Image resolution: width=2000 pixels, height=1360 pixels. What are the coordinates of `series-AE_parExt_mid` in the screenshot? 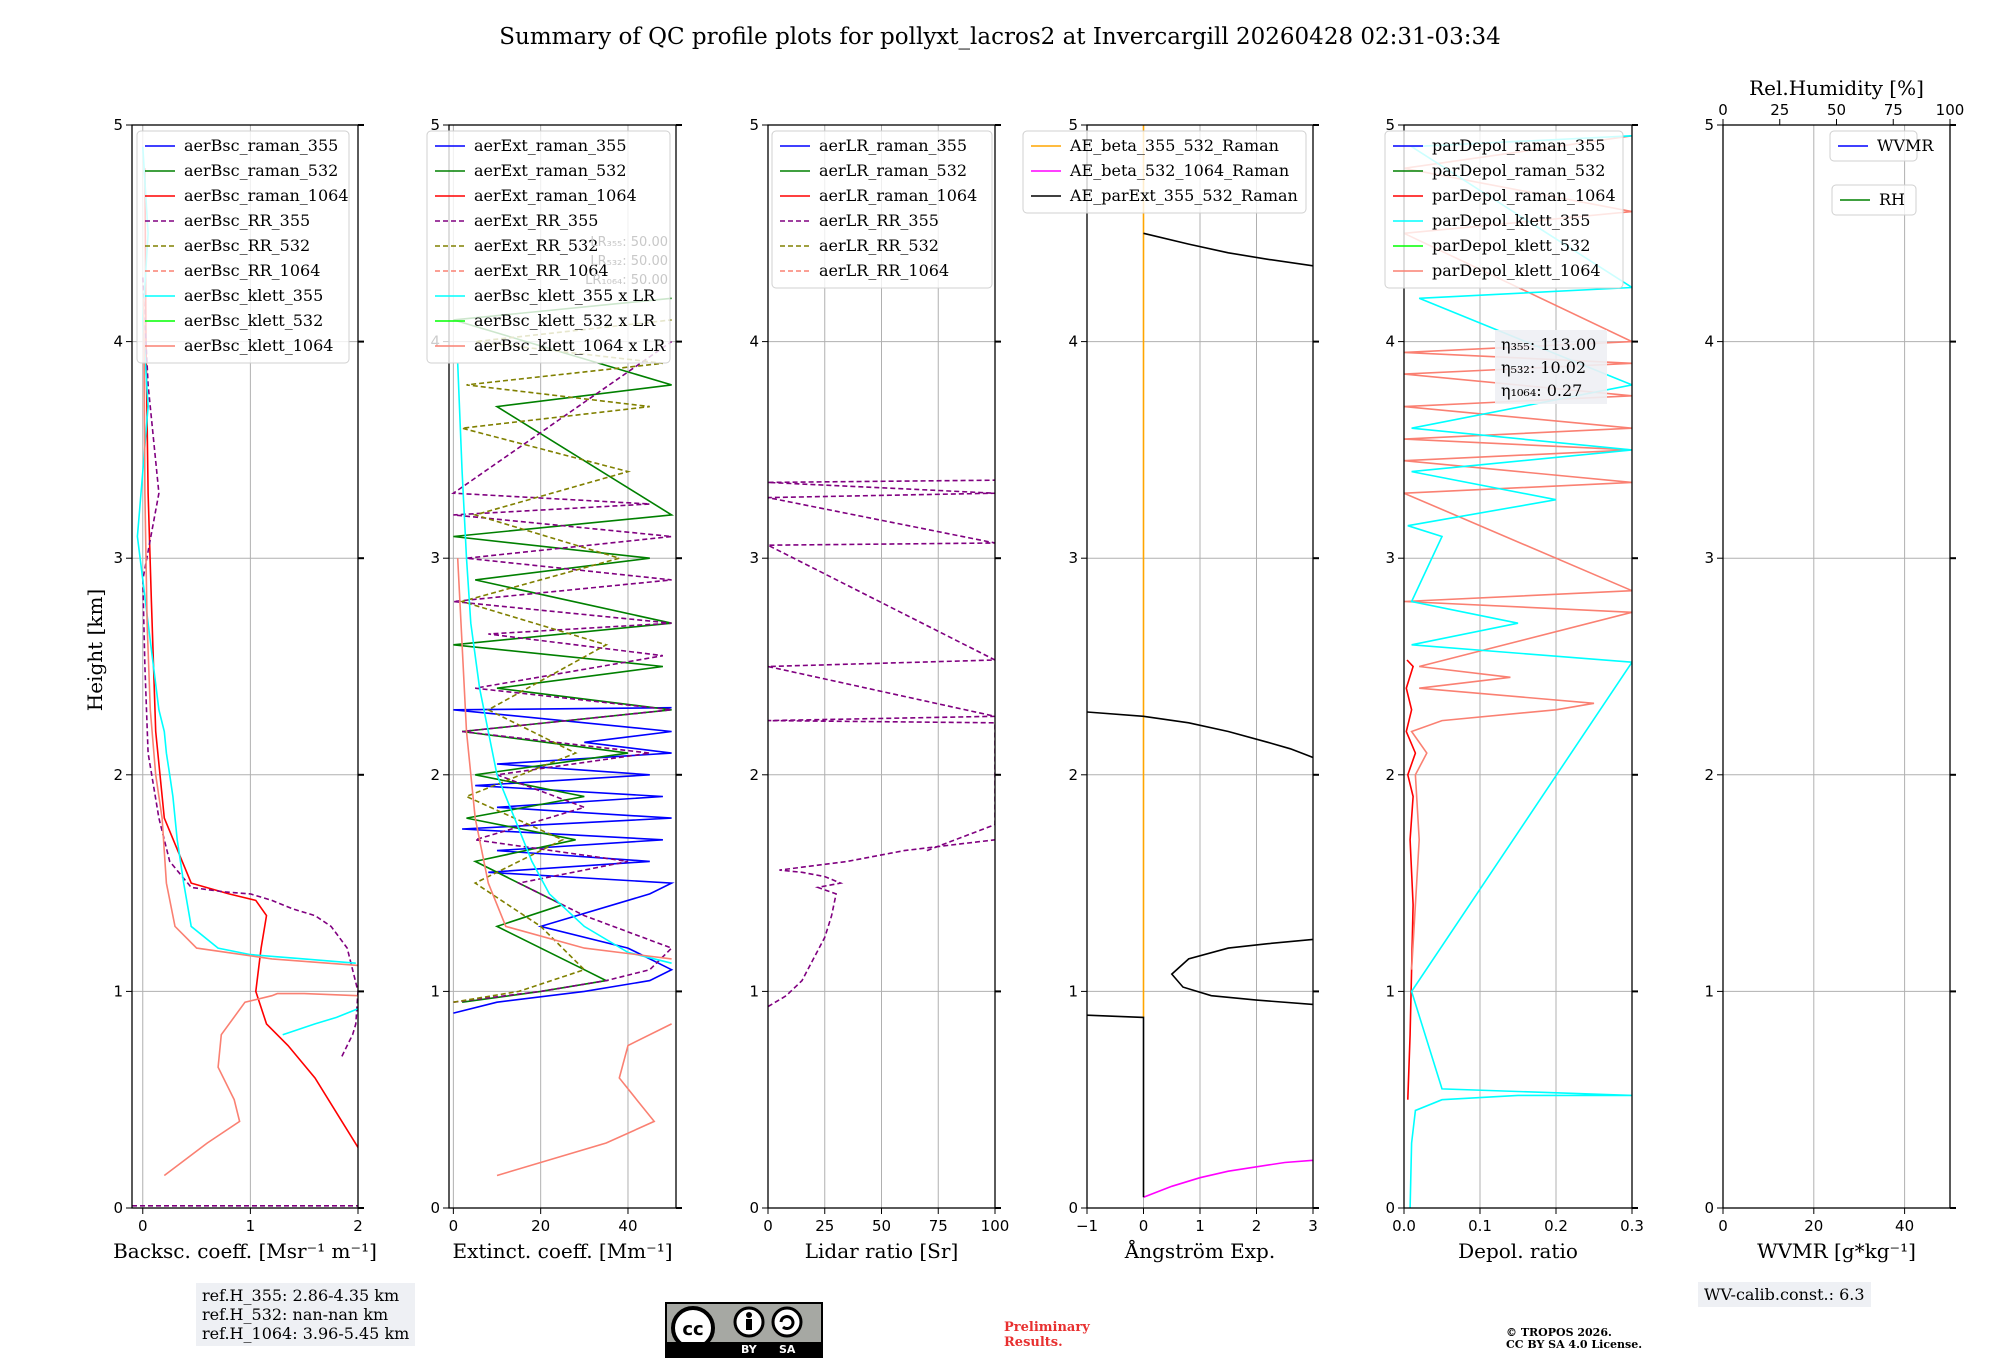 It's located at (1200, 735).